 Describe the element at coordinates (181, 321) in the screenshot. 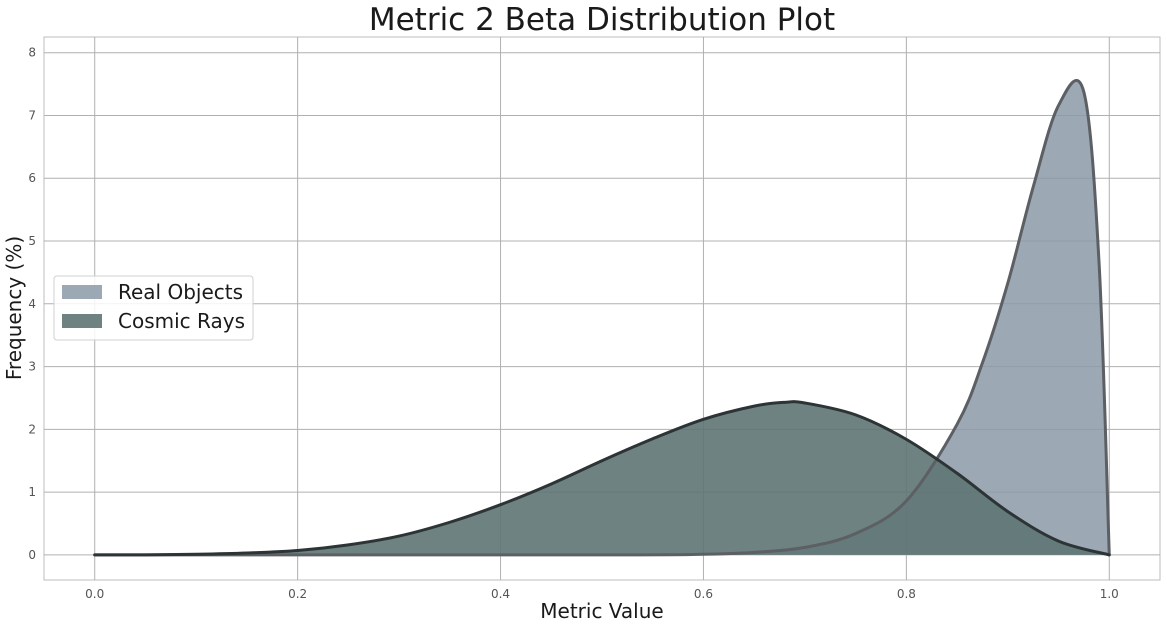

I see `legend-label-cosmic-rays: Cosmic Rays` at that location.